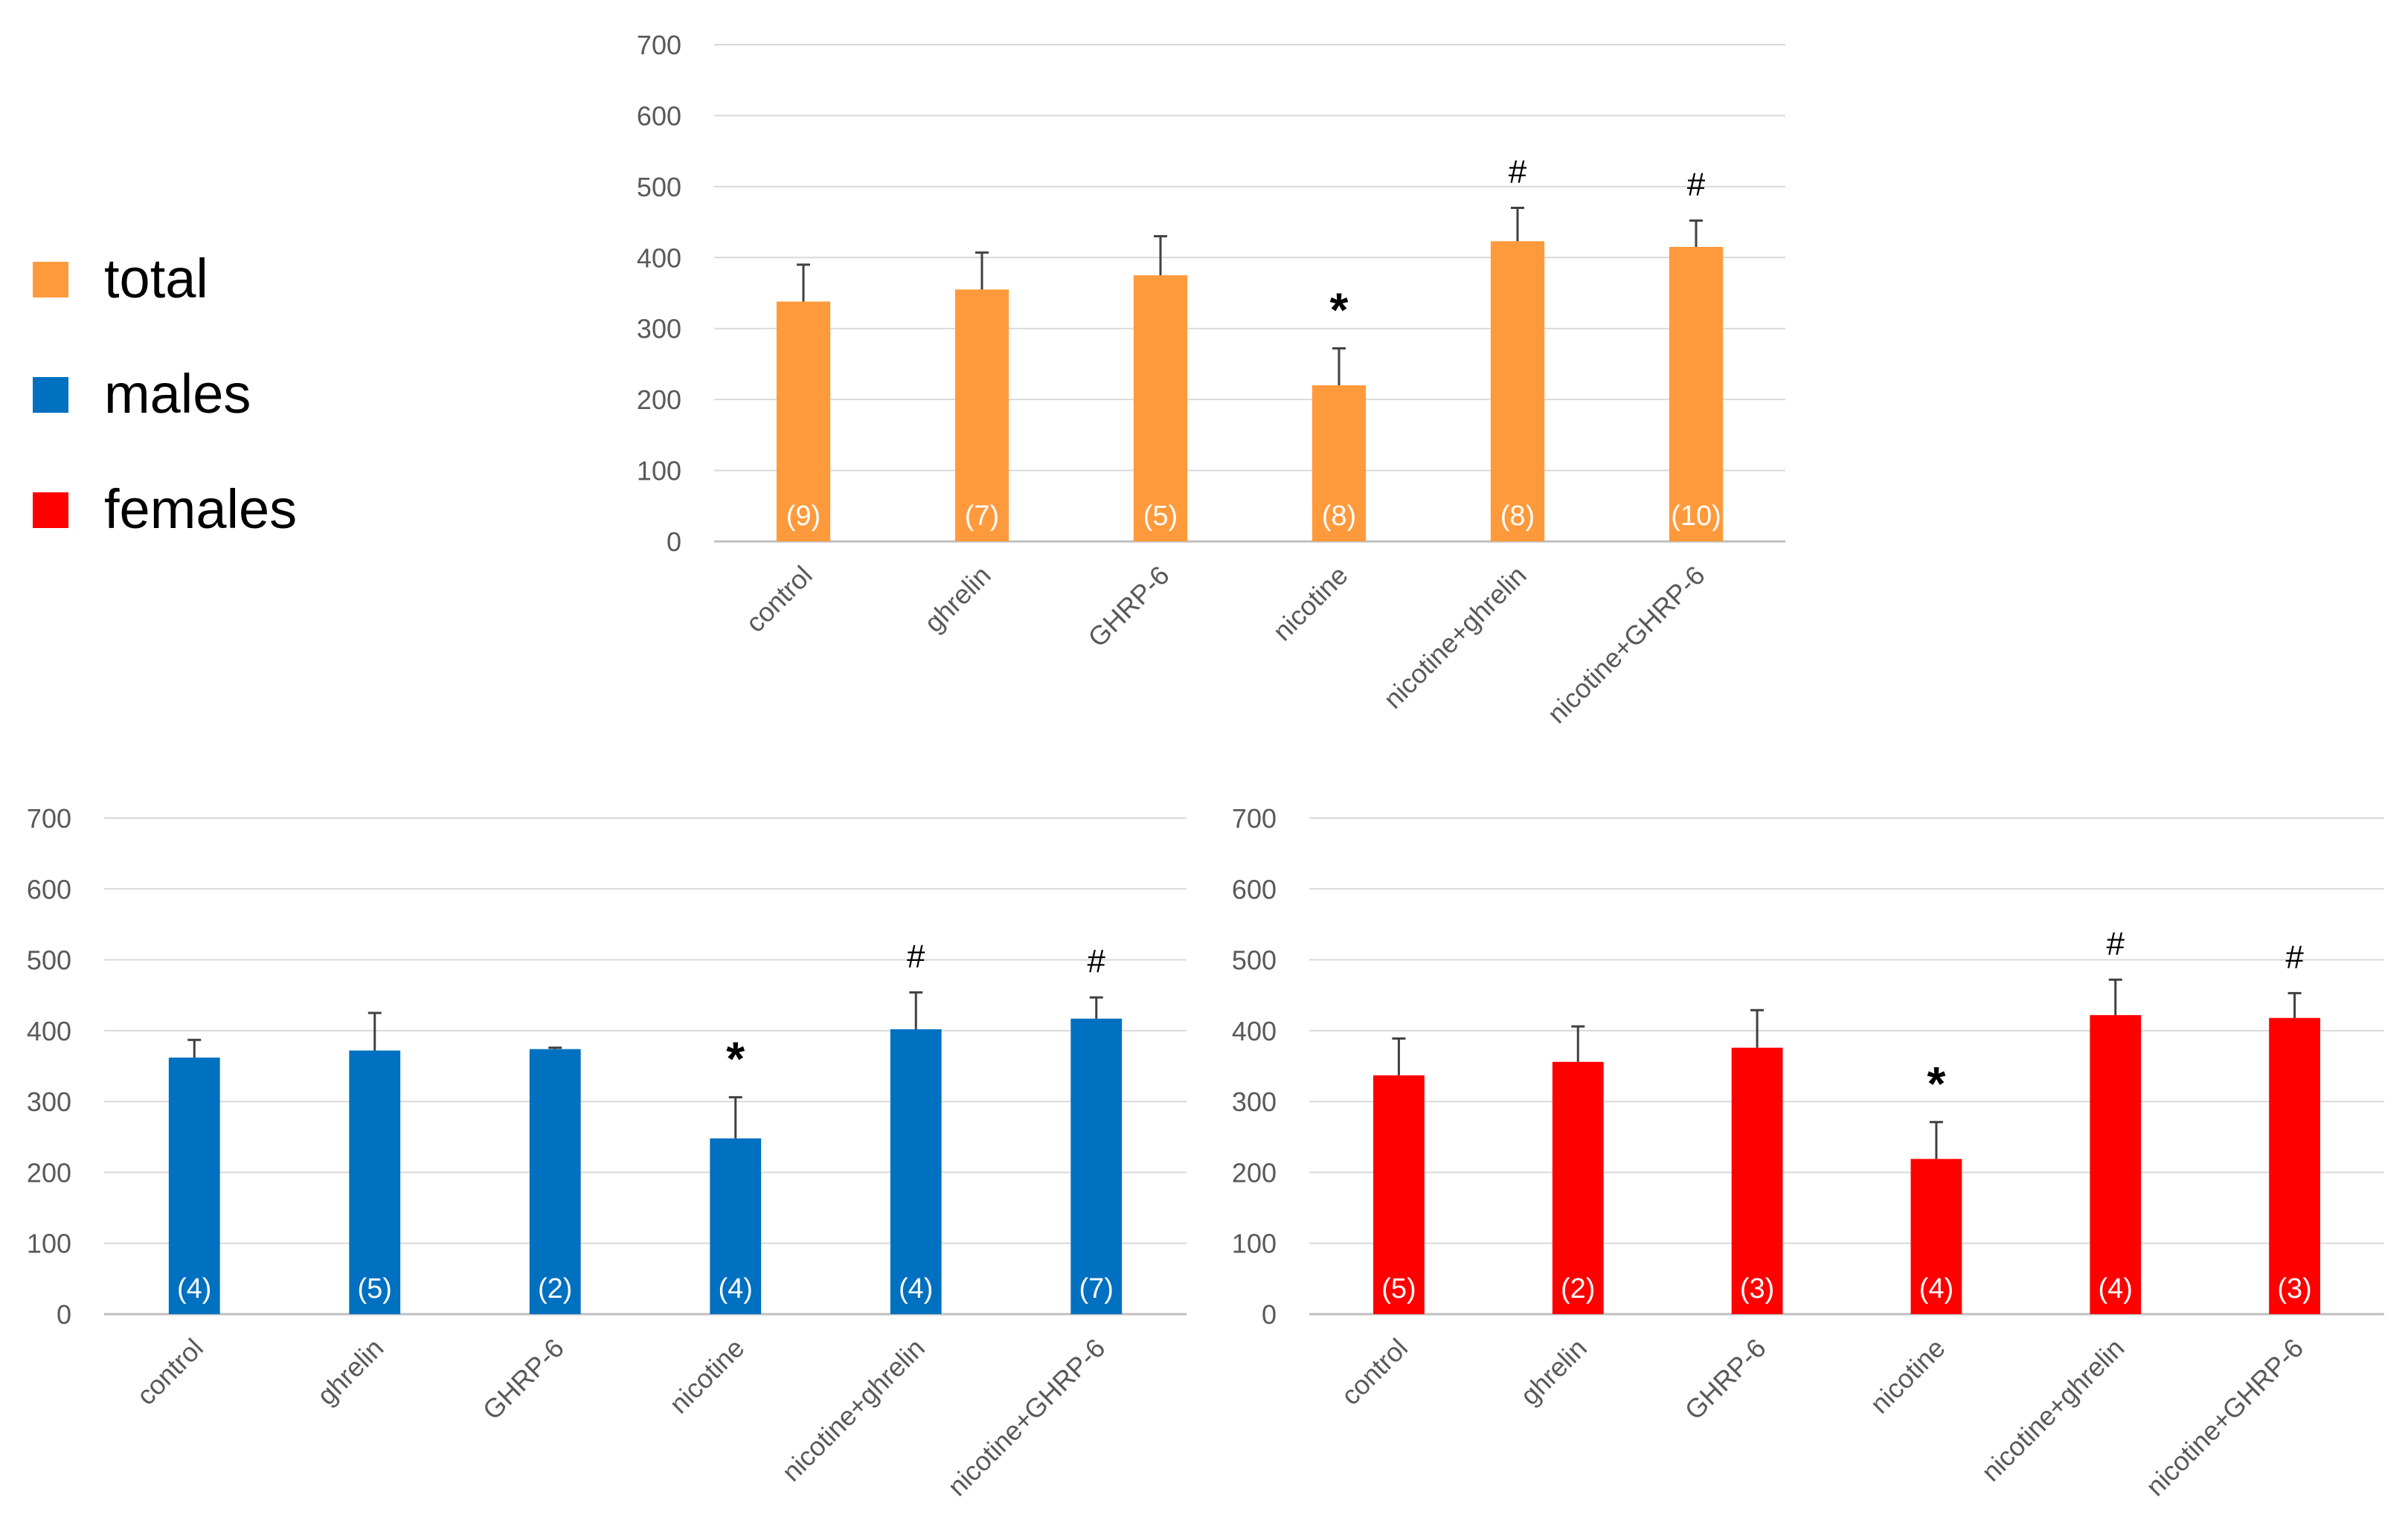 The width and height of the screenshot is (2408, 1538). I want to click on legend-item-total: total, so click(186, 277).